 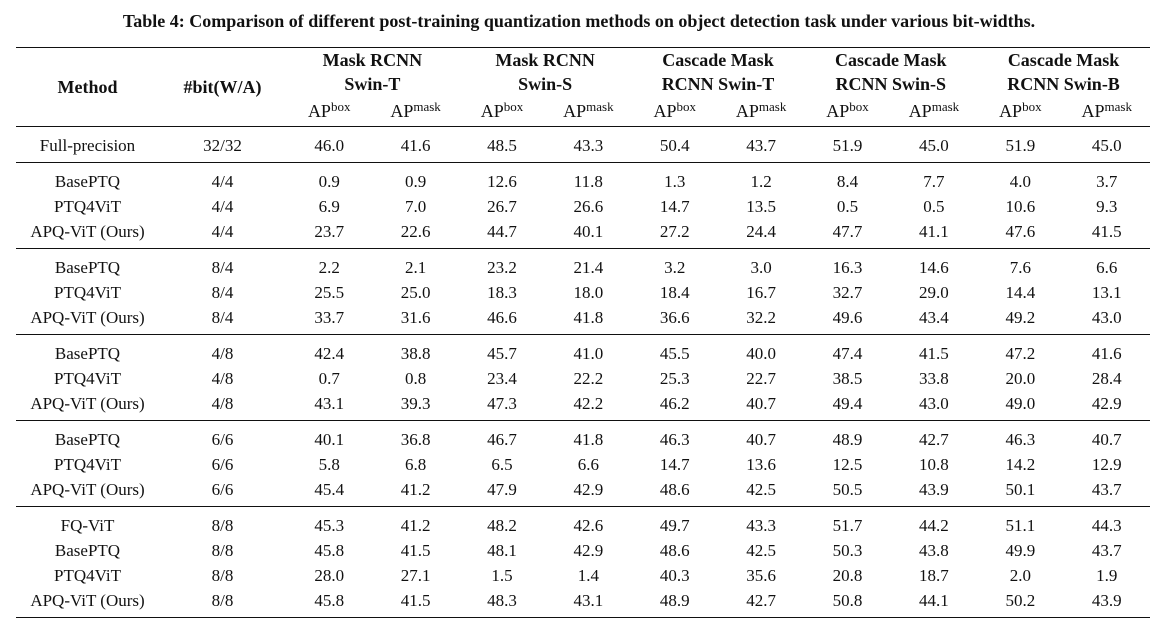 What do you see at coordinates (1020, 178) in the screenshot?
I see `value-cell: 4.0` at bounding box center [1020, 178].